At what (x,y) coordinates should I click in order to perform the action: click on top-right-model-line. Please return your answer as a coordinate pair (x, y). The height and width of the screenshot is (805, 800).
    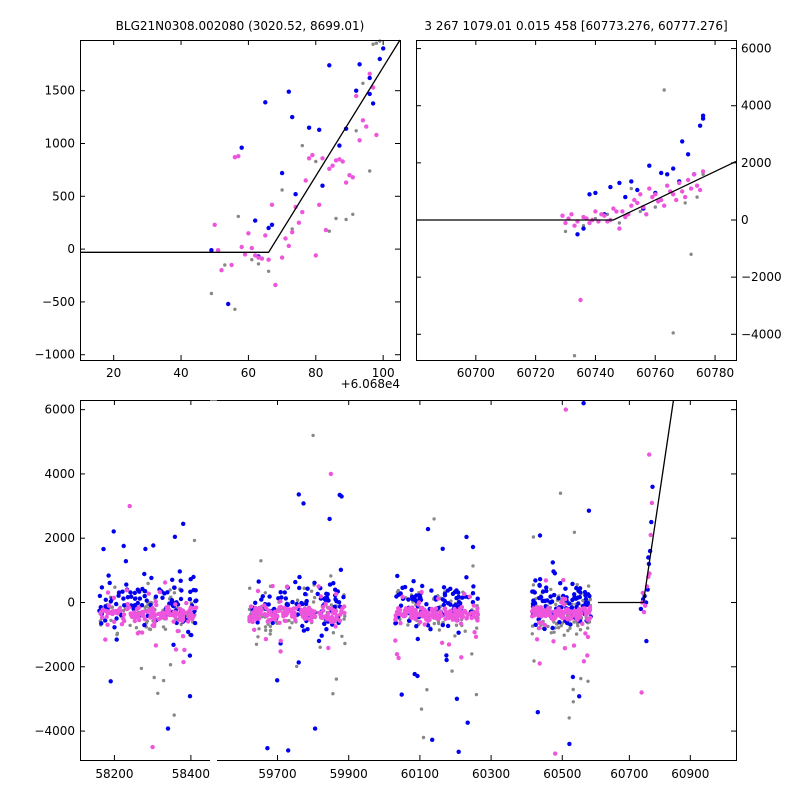
    Looking at the image, I should click on (576, 190).